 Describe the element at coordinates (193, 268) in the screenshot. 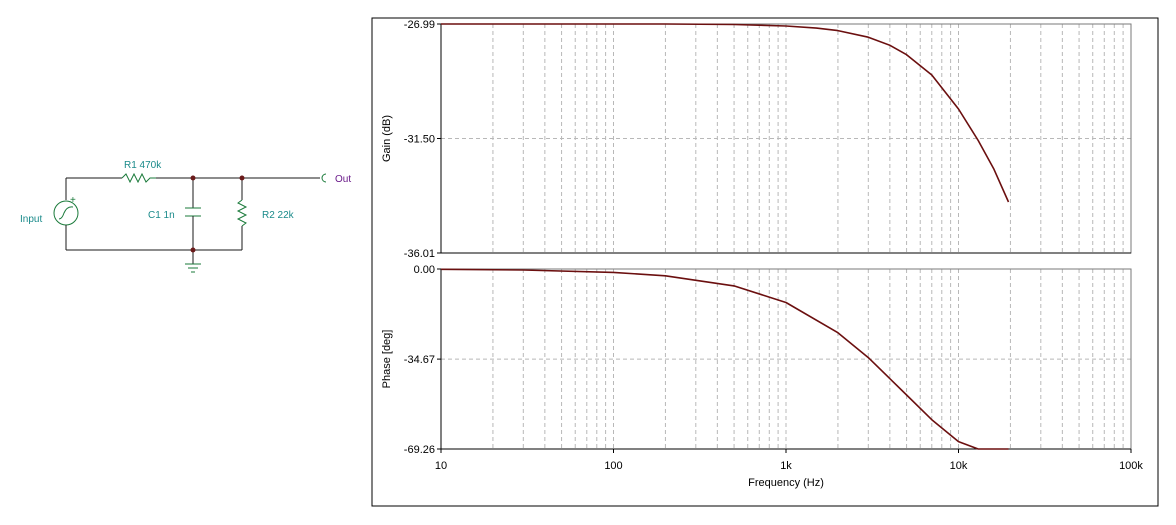

I see `ground-icon` at that location.